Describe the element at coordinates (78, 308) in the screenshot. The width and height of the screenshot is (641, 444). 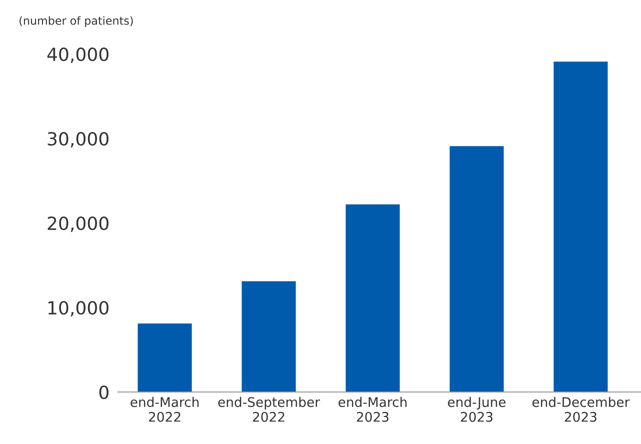
I see `y-tick-label: 10,000` at that location.